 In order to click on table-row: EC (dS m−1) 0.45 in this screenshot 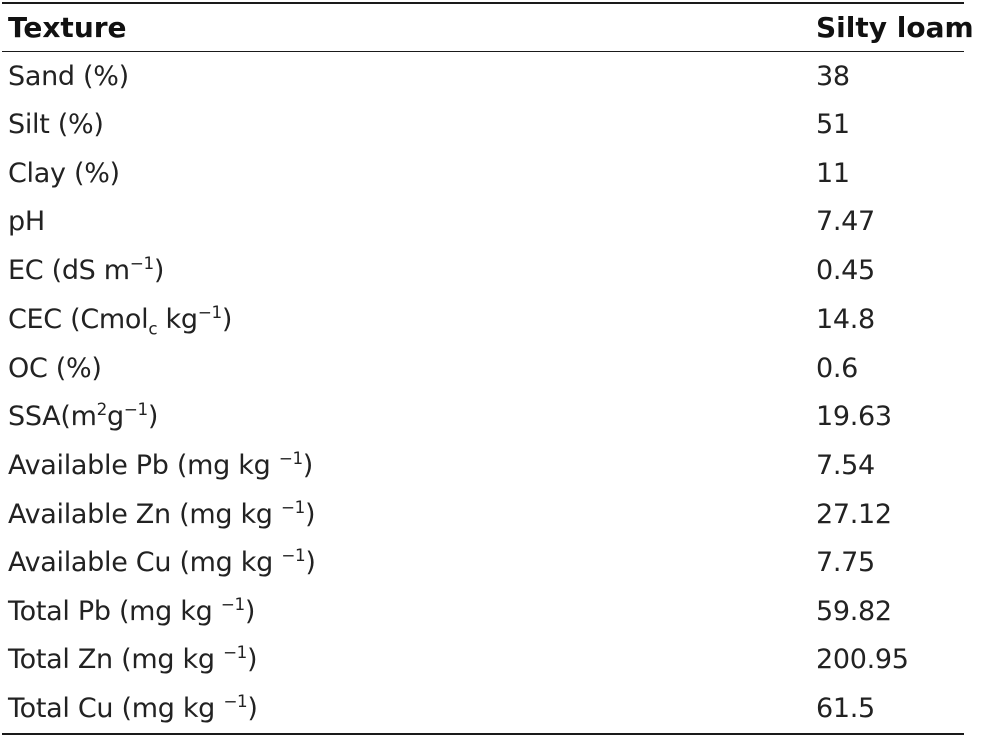, I will do `click(496, 271)`.